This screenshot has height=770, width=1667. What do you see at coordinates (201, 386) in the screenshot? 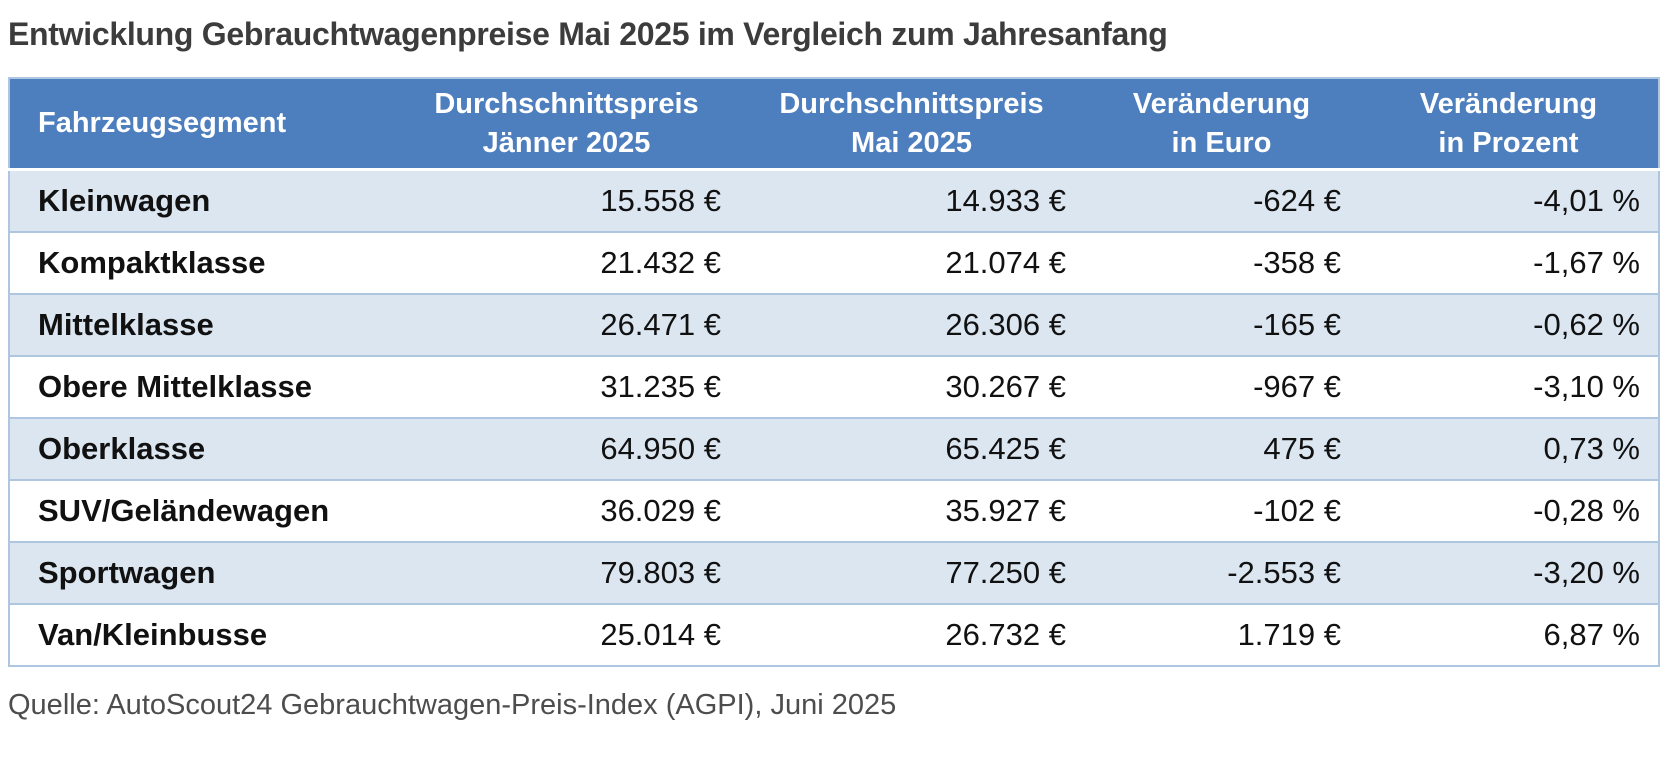
I see `cell-segment: Obere Mittelklasse` at bounding box center [201, 386].